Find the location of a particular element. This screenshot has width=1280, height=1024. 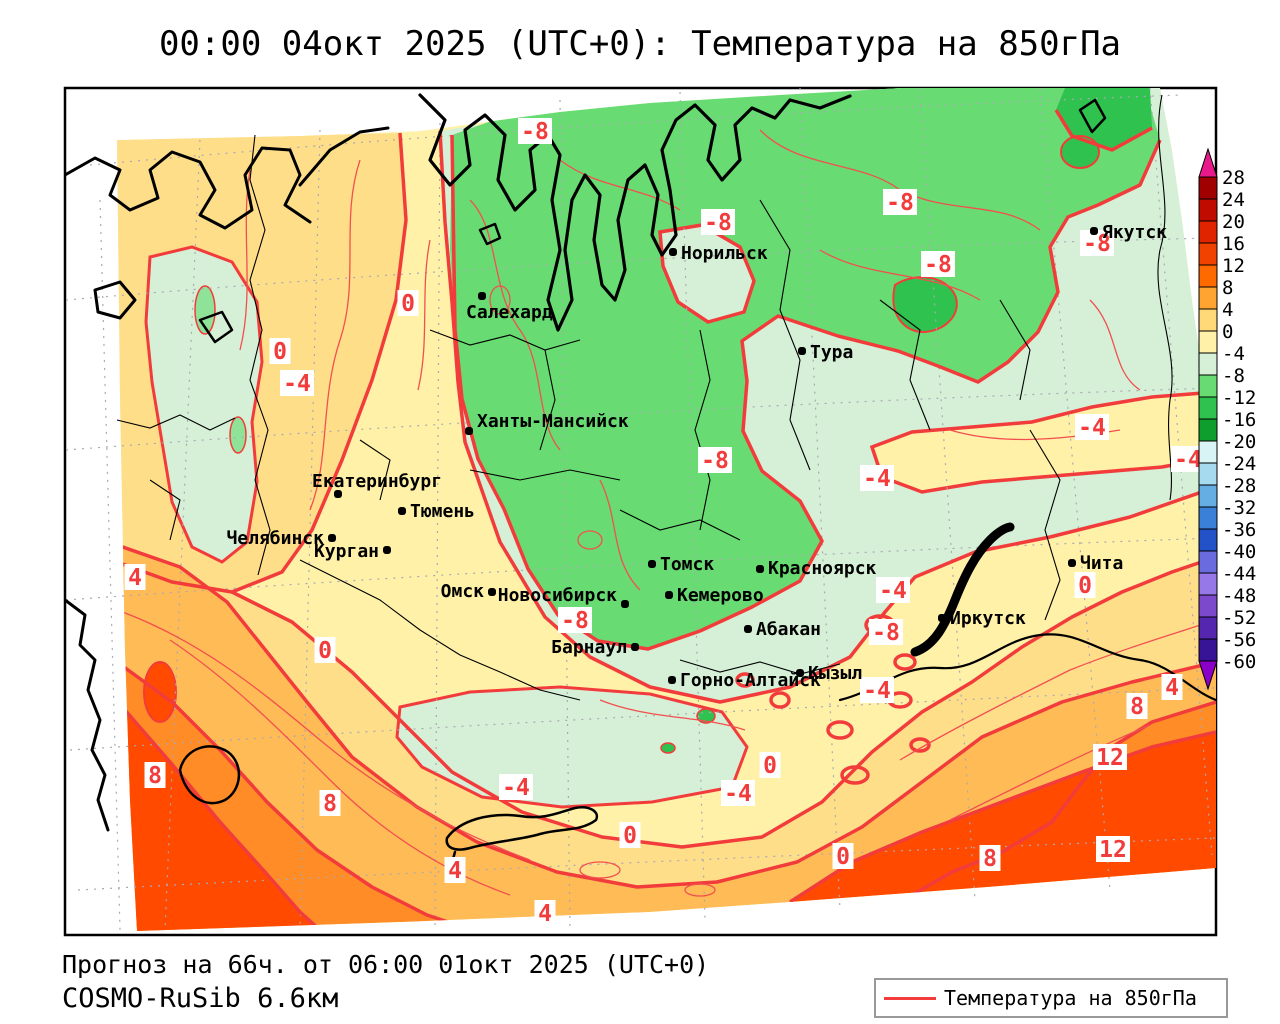

city-label: Тюмень is located at coordinates (442, 511).